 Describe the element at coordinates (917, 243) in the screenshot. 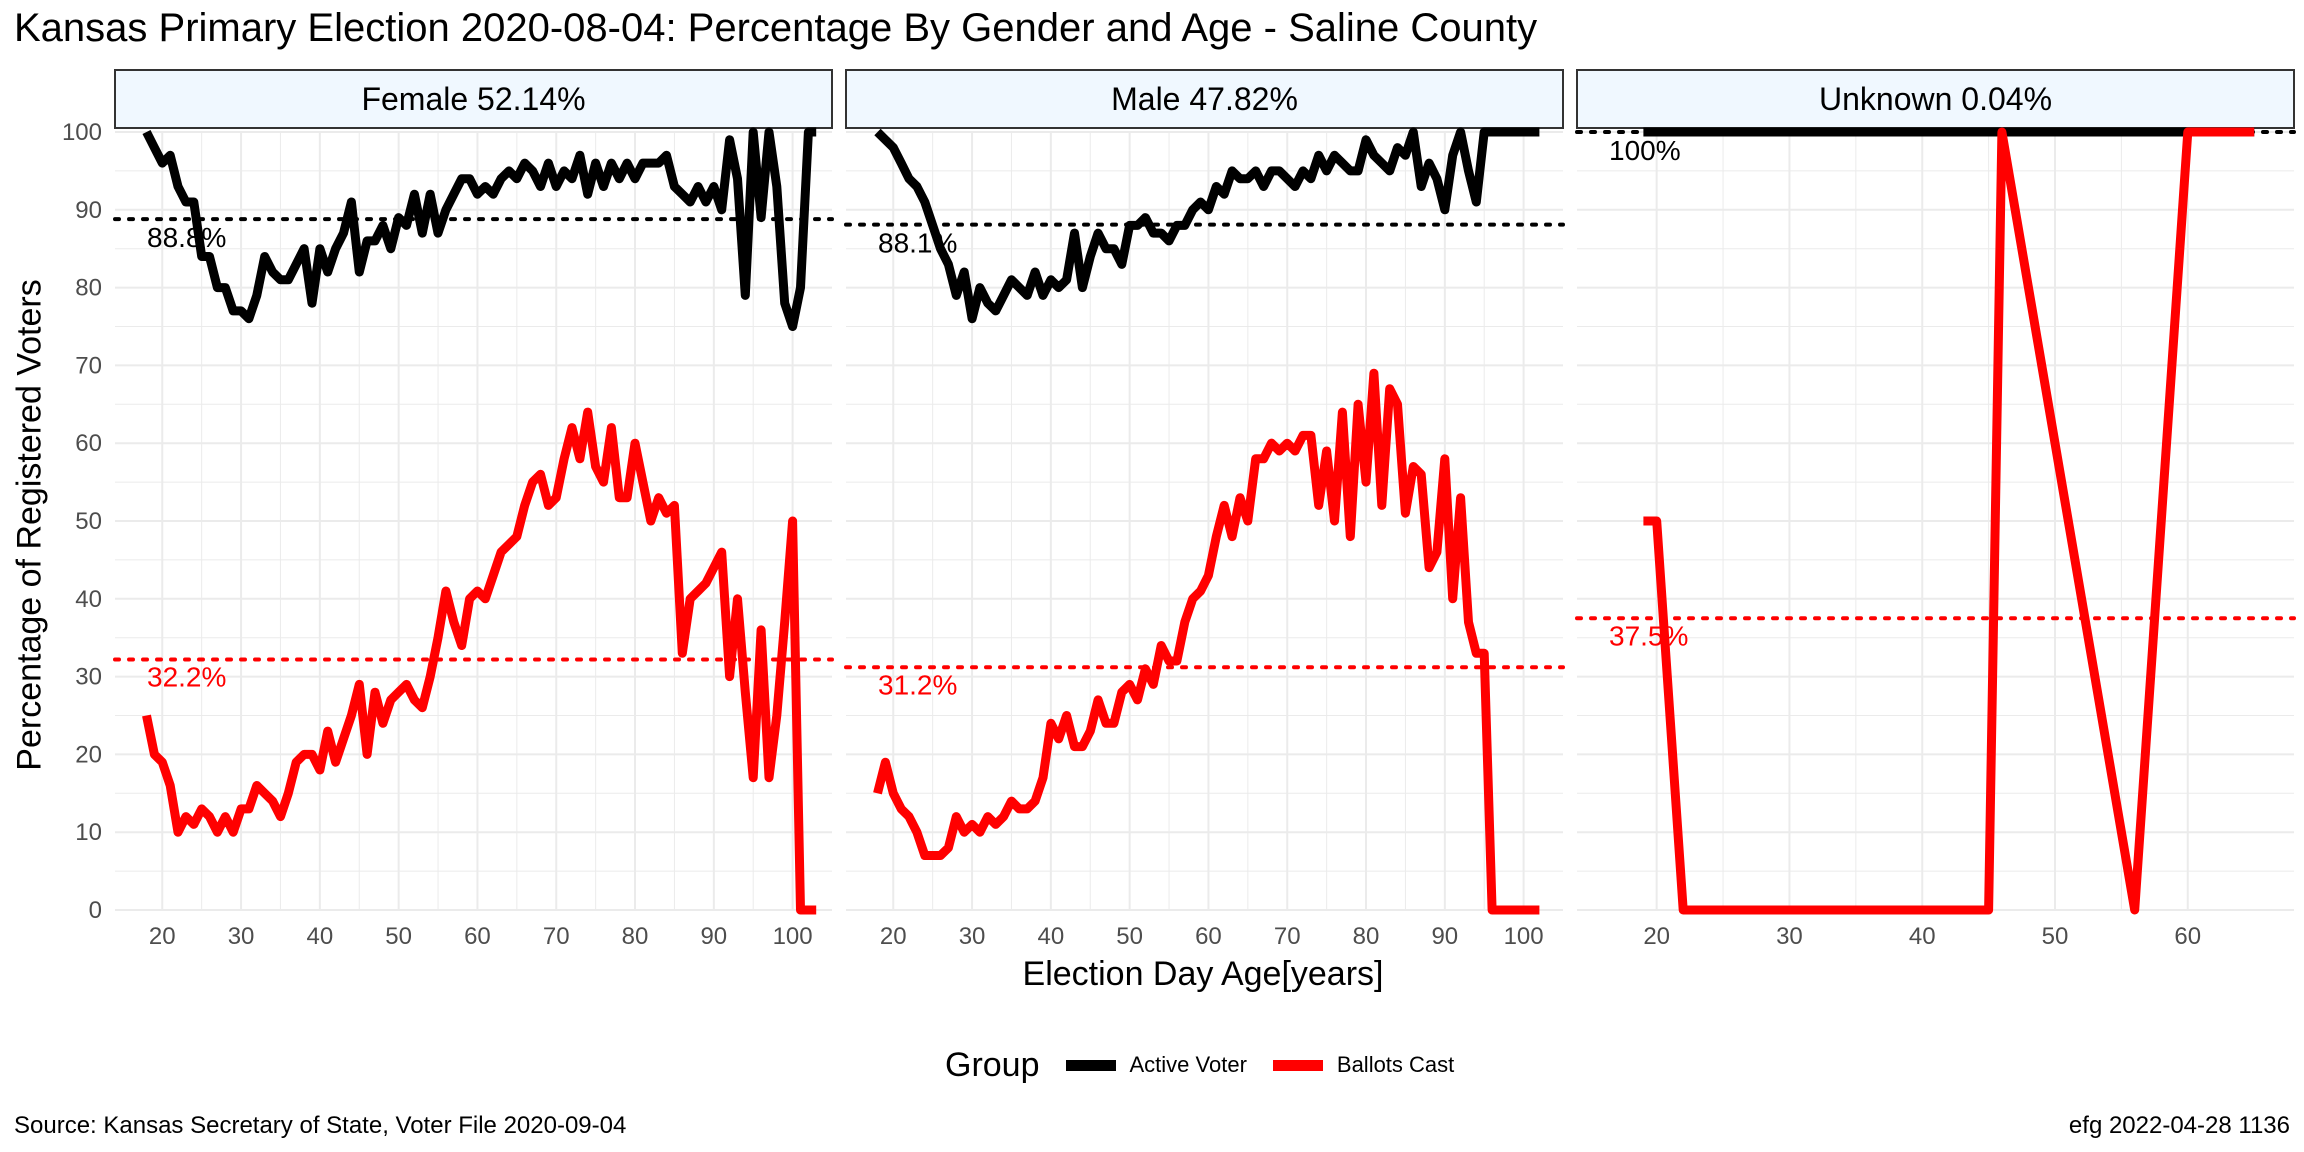

I see `active-mean-label: 88.1%` at that location.